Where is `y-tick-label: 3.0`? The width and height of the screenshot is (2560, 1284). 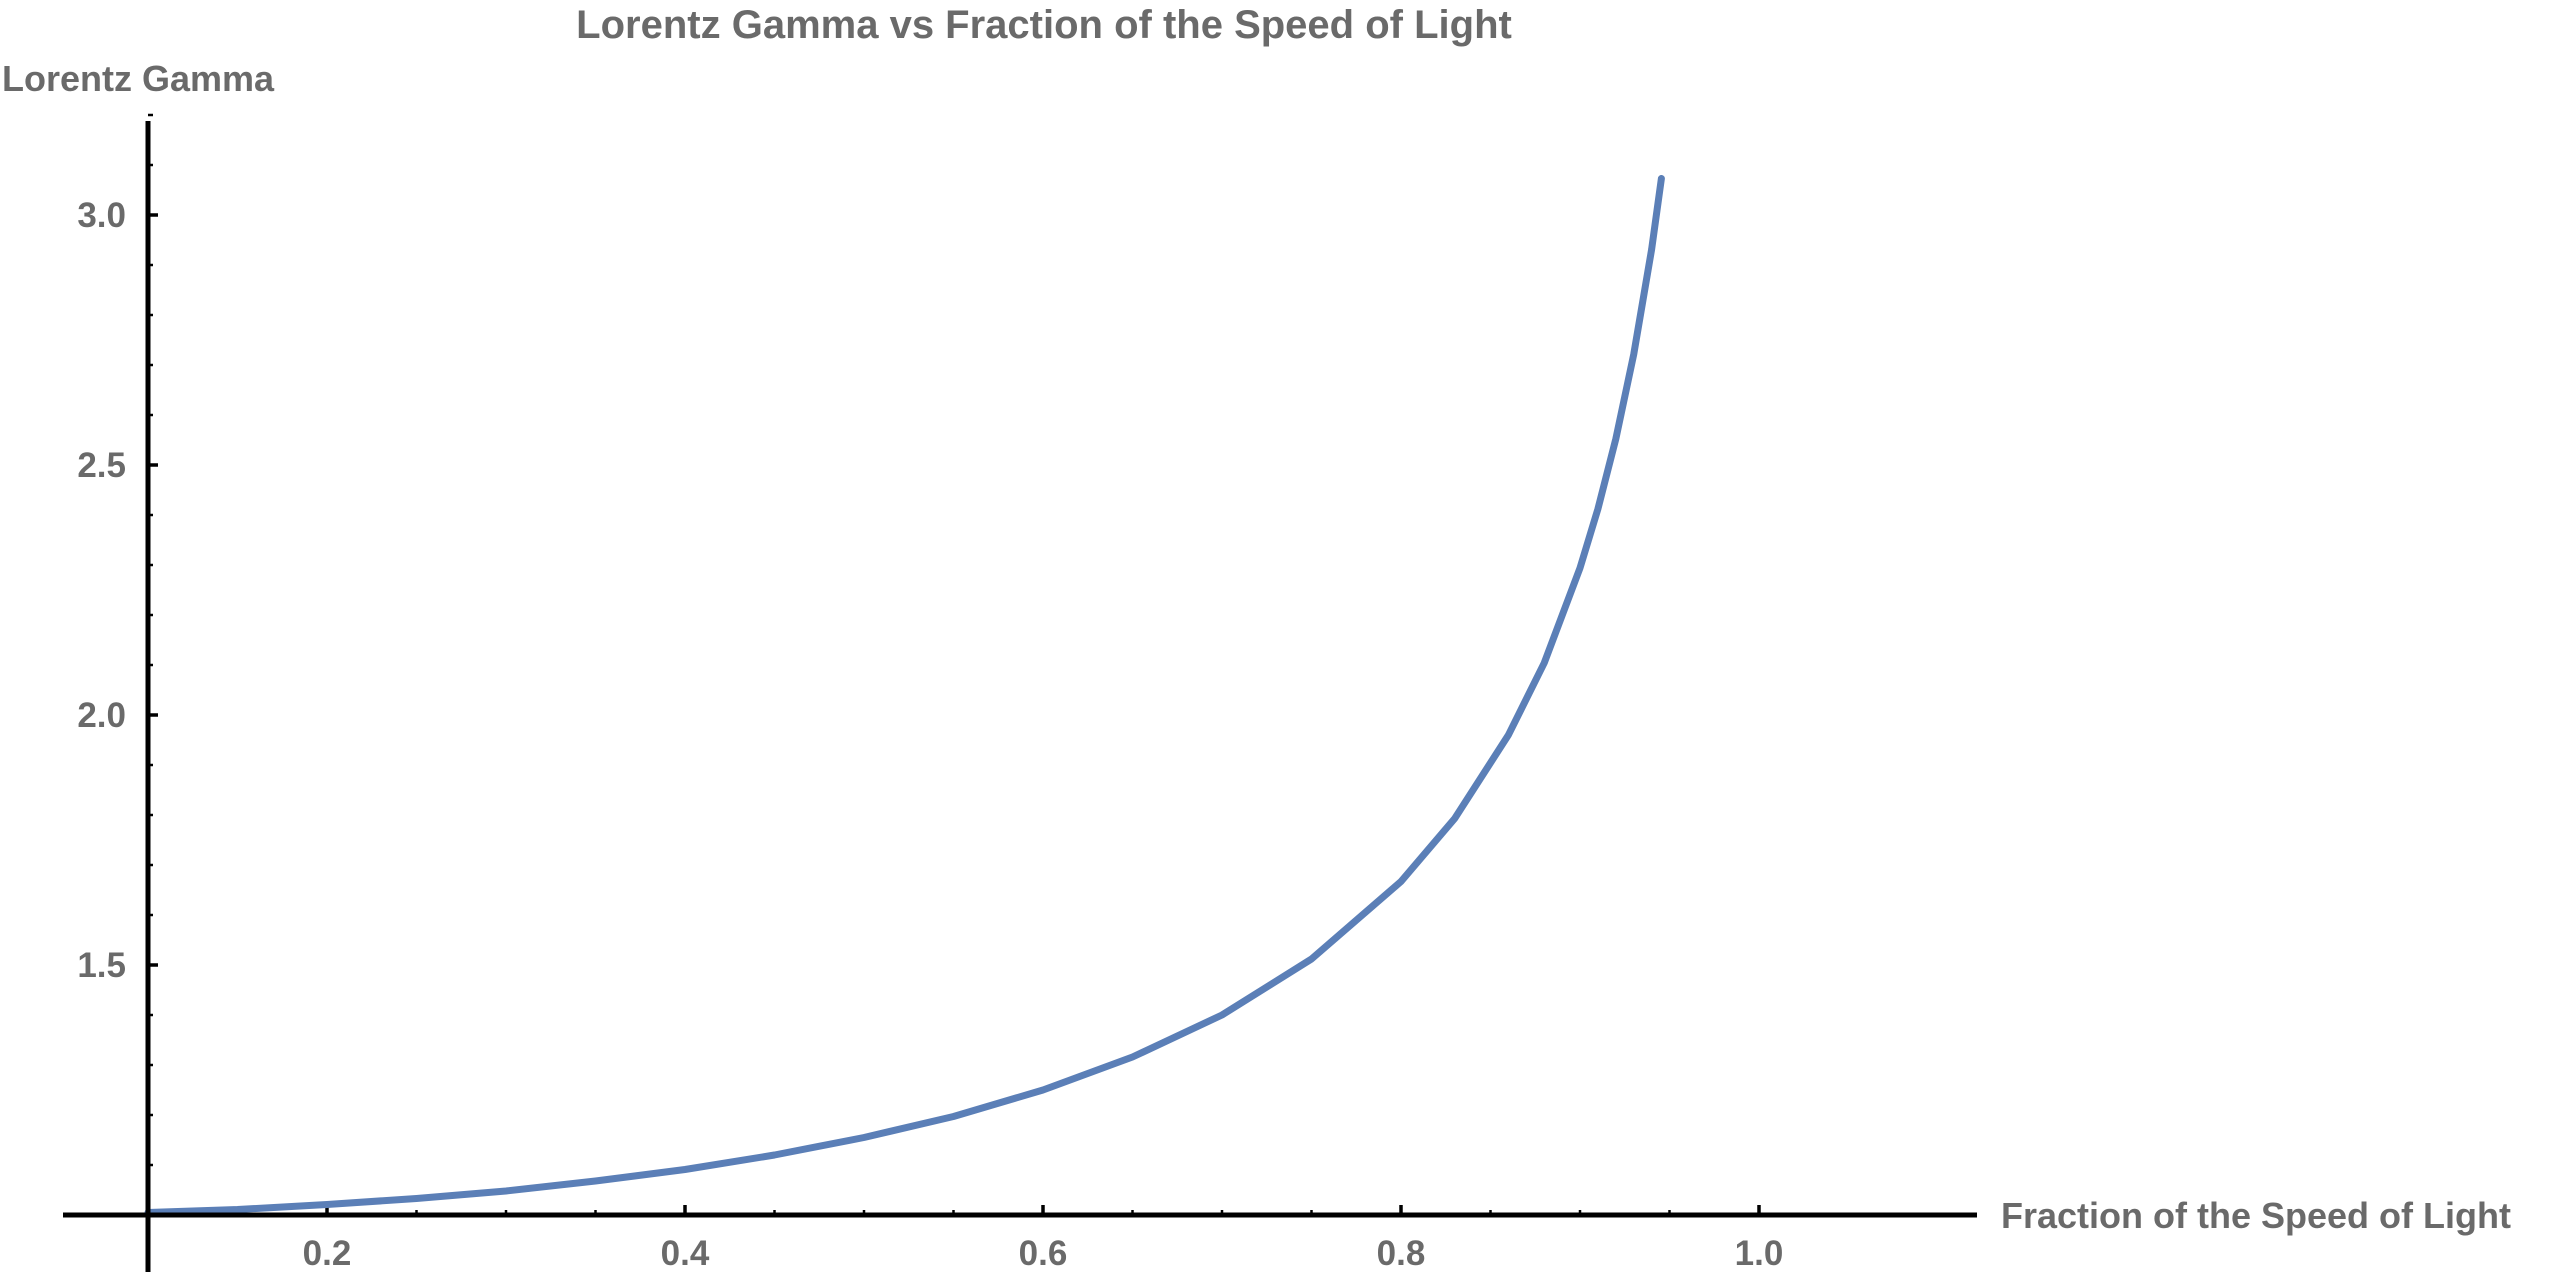
y-tick-label: 3.0 is located at coordinates (101, 215).